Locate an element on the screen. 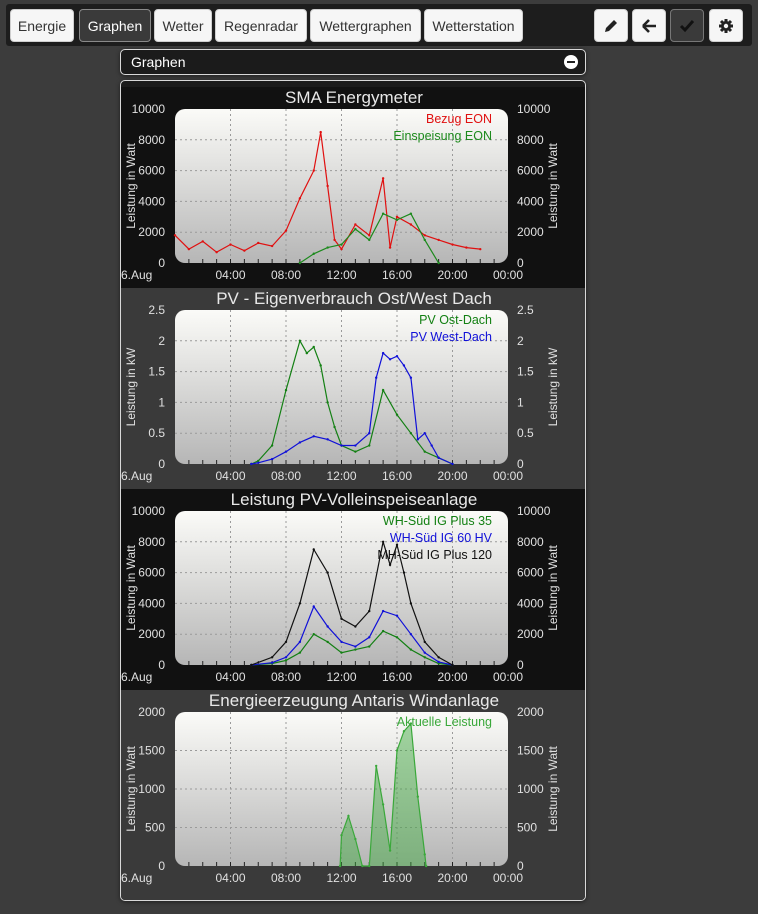 The image size is (758, 914). legend-item: Einspeisung EON is located at coordinates (442, 136).